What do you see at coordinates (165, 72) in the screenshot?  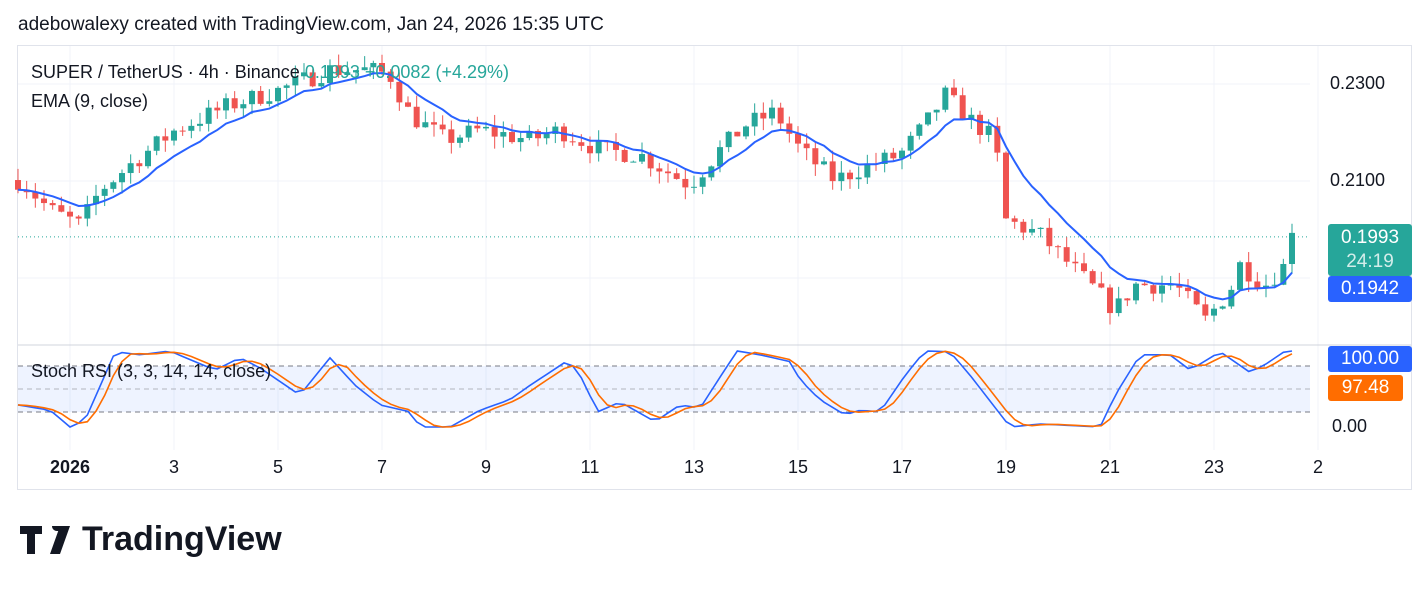 I see `legend-symbol: SUPER / TetherUS · 4h · Binance` at bounding box center [165, 72].